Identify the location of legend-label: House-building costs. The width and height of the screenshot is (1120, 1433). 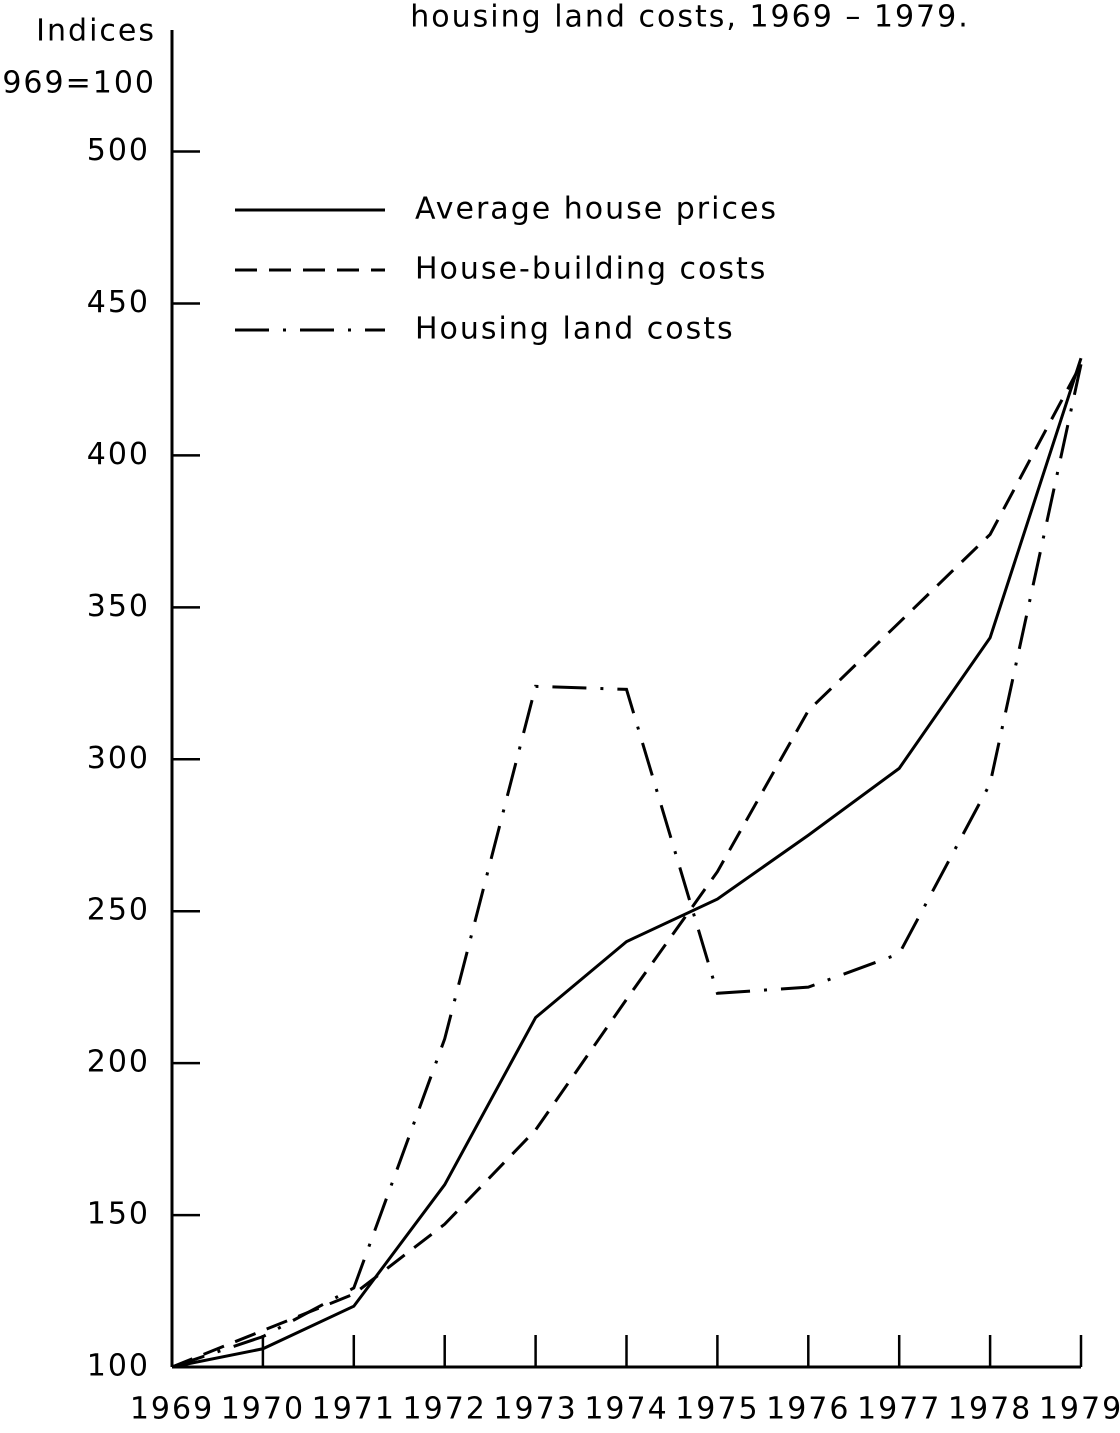
(591, 269).